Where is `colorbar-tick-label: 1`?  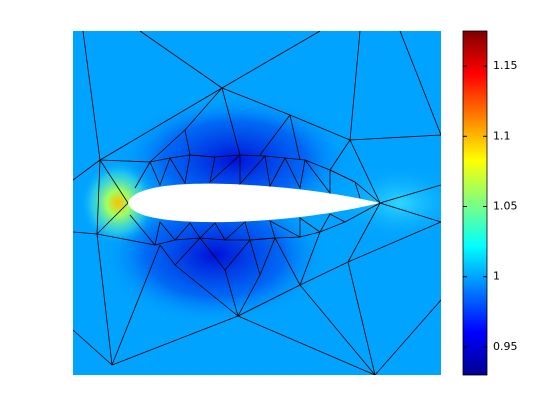
colorbar-tick-label: 1 is located at coordinates (496, 276).